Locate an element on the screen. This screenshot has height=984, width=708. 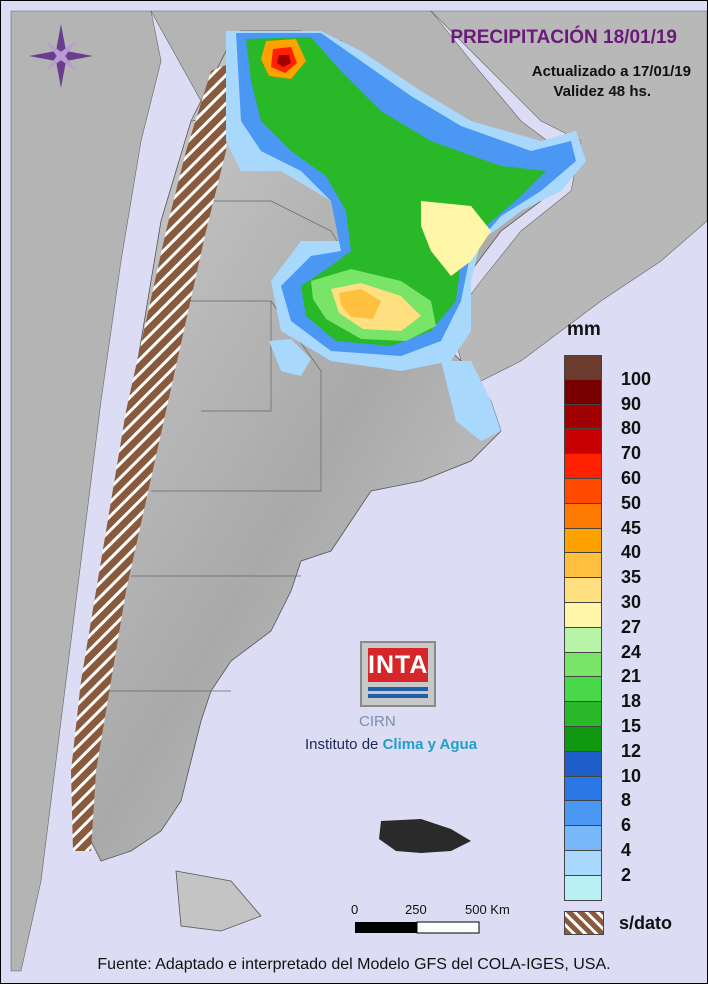
legend-label: 27 is located at coordinates (631, 626).